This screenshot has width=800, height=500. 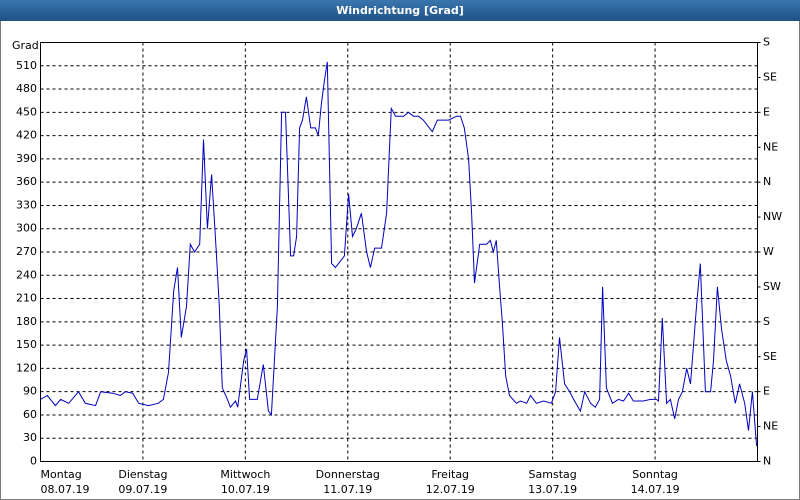 I want to click on y-tick-label: 450, so click(x=26, y=111).